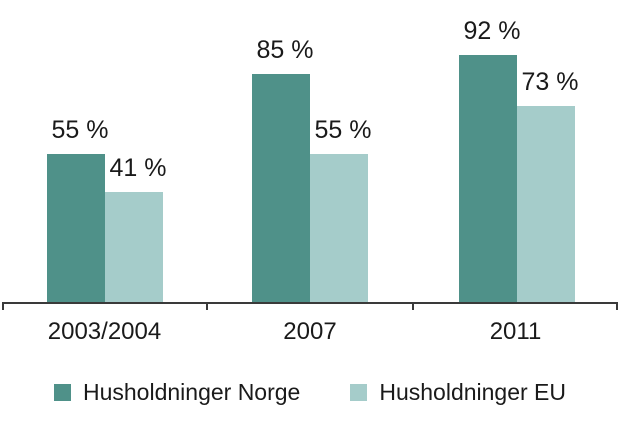 Image resolution: width=620 pixels, height=425 pixels. I want to click on category-label-2011: 2011, so click(515, 331).